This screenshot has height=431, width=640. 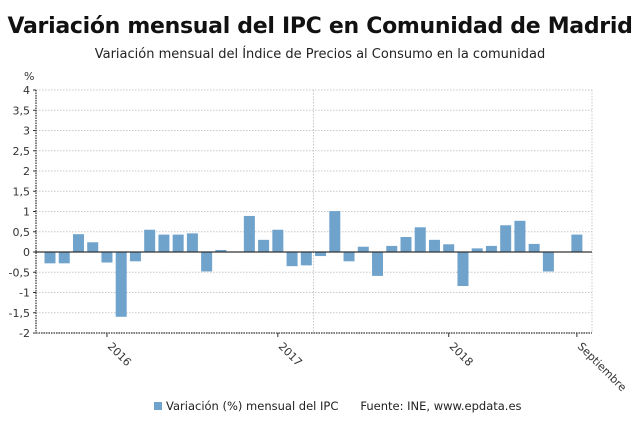 What do you see at coordinates (158, 406) in the screenshot?
I see `legend-swatch` at bounding box center [158, 406].